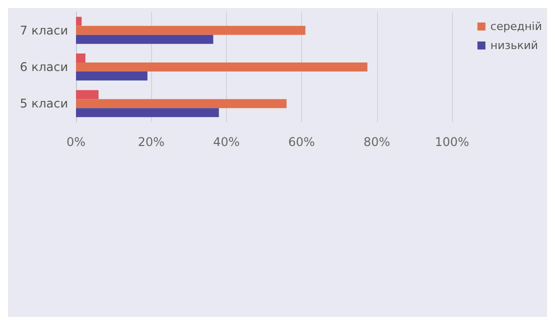 This screenshot has width=555, height=325. What do you see at coordinates (44, 67) in the screenshot?
I see `y-tick-label: 6 класи` at bounding box center [44, 67].